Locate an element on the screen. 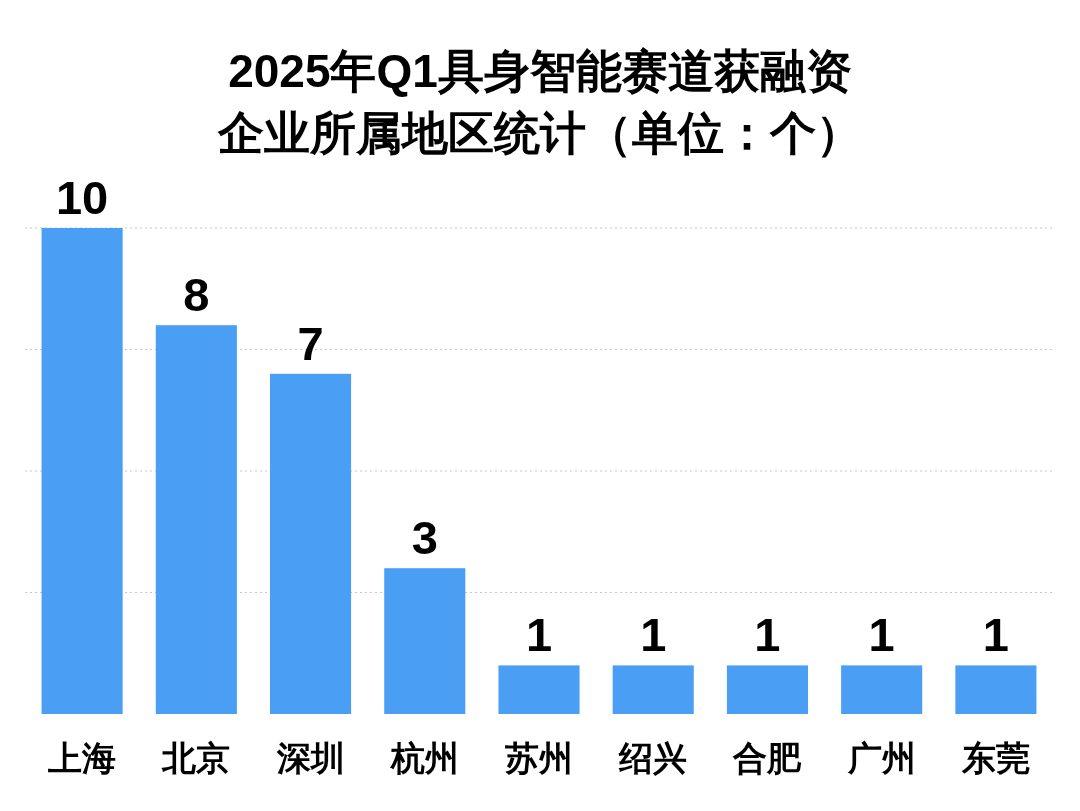 This screenshot has height=811, width=1080. x-tick-label: 上海 is located at coordinates (82, 758).